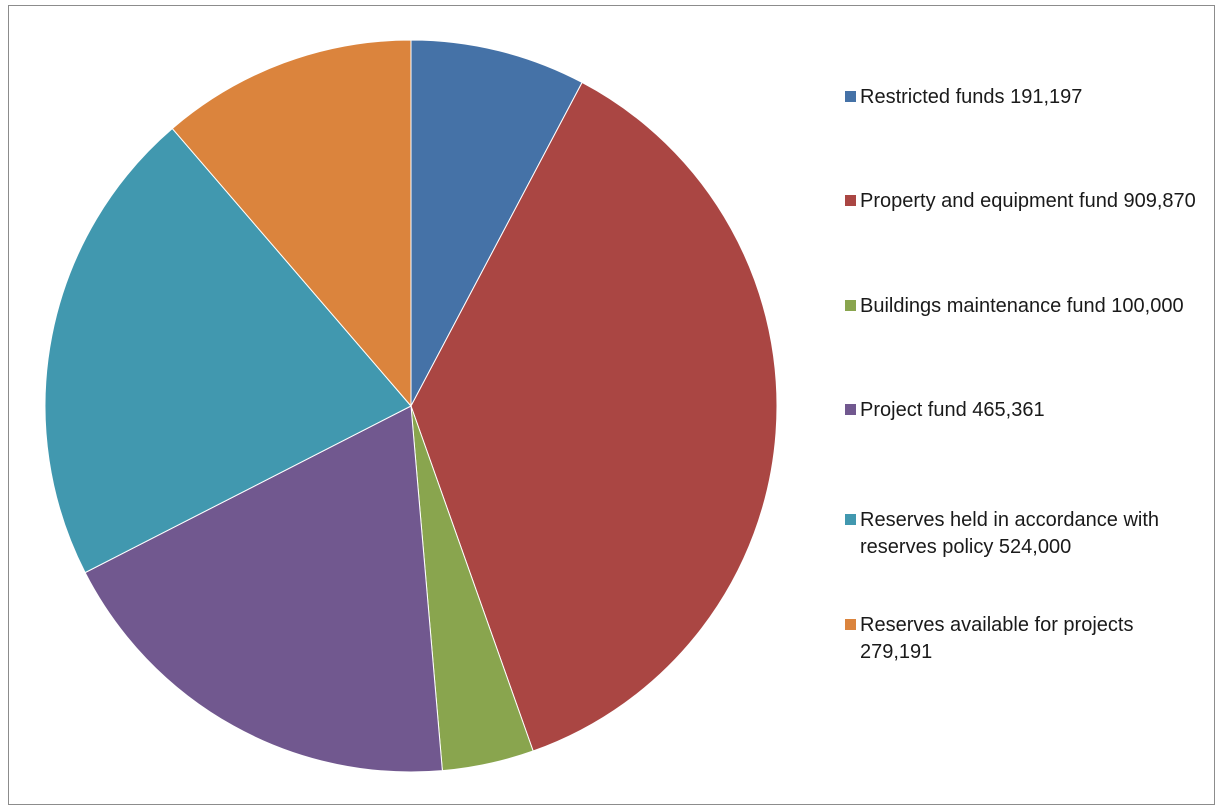  I want to click on legend-item-buildings-maintenance-fund: Buildings maintenance fund 100,000, so click(1022, 306).